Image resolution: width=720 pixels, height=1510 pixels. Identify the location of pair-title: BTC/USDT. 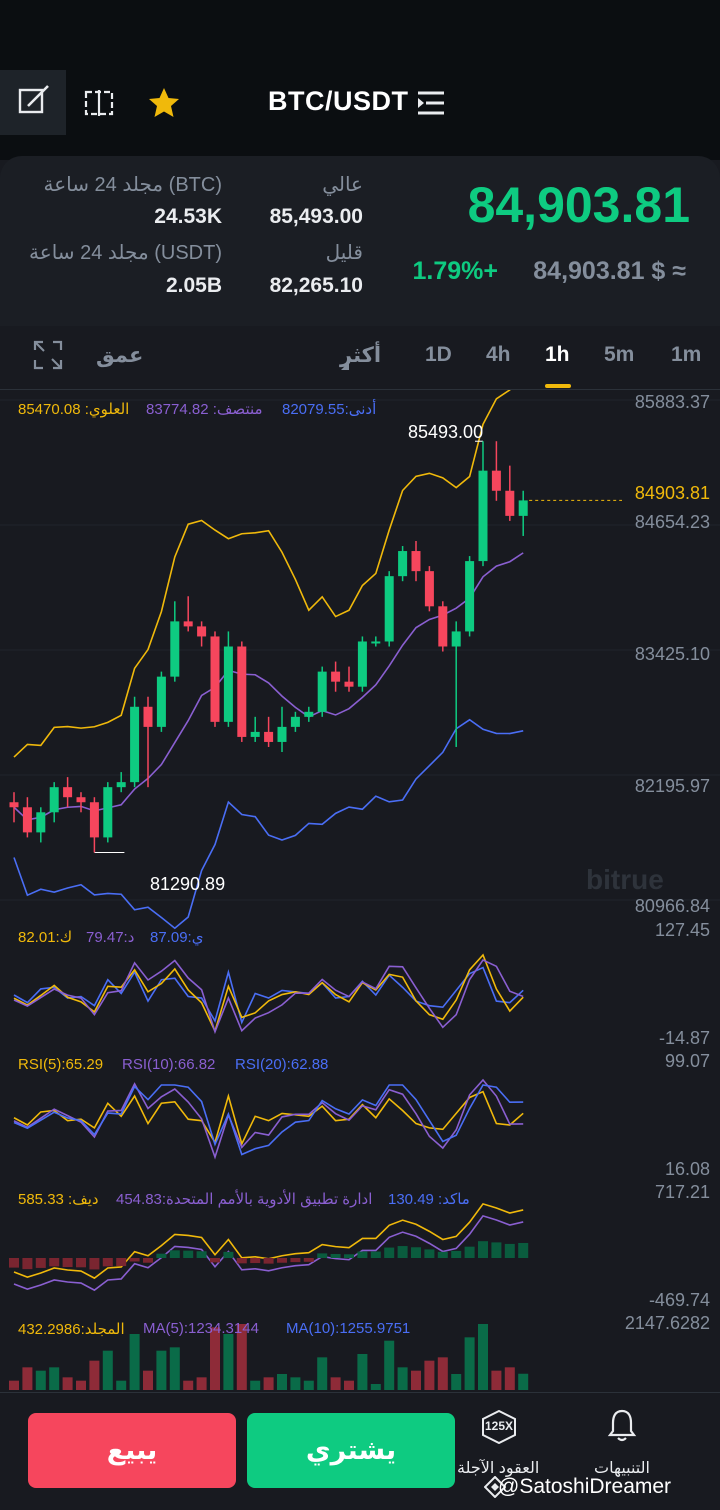
(338, 101).